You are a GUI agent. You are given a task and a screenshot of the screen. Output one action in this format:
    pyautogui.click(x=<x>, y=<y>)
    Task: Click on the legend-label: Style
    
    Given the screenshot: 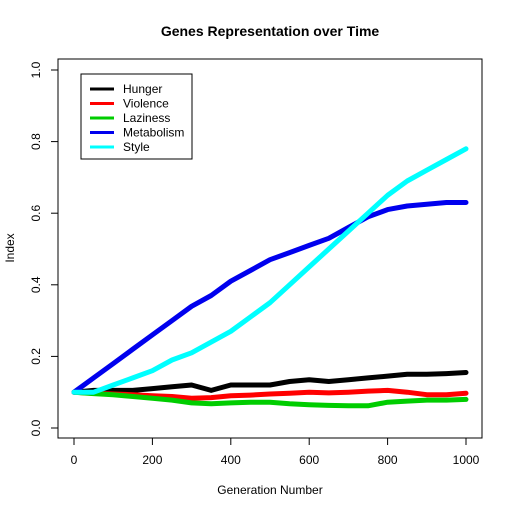 What is the action you would take?
    pyautogui.click(x=136, y=147)
    